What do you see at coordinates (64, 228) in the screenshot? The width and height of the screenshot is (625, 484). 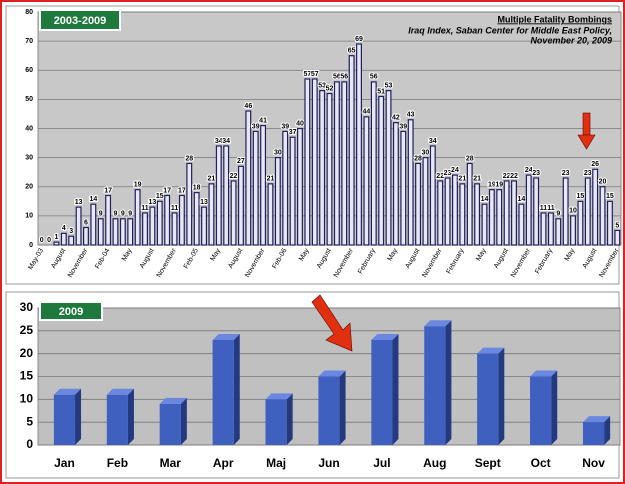 I see `data-label: 4` at bounding box center [64, 228].